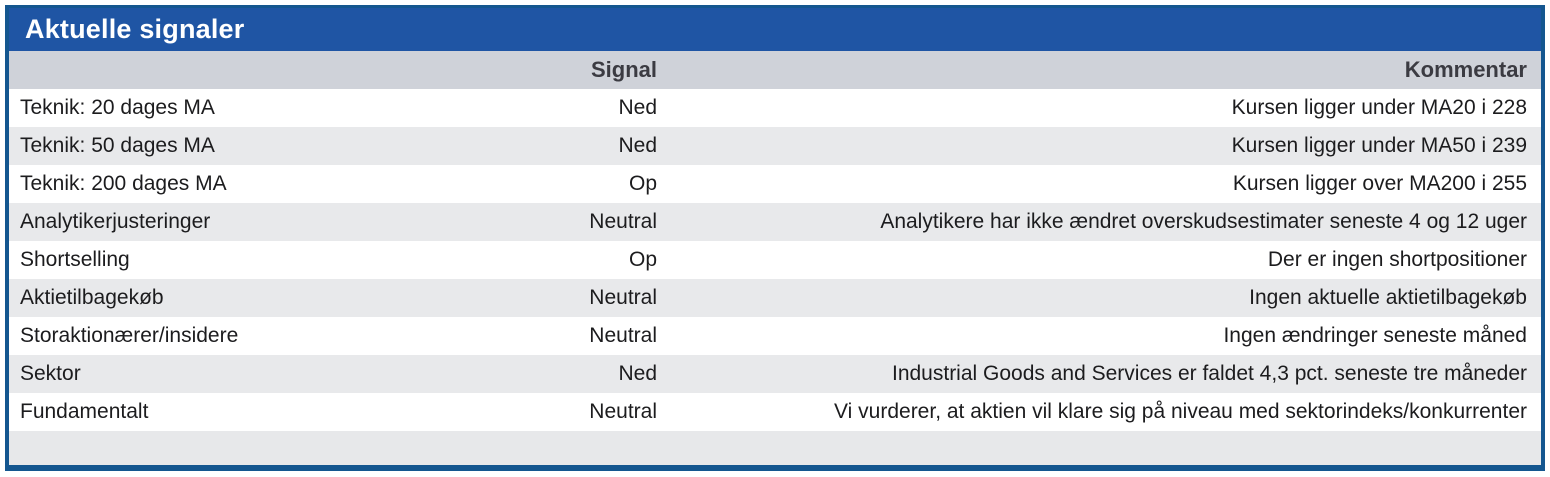 The height and width of the screenshot is (477, 1550). I want to click on page-title: Aktuelle signaler, so click(135, 29).